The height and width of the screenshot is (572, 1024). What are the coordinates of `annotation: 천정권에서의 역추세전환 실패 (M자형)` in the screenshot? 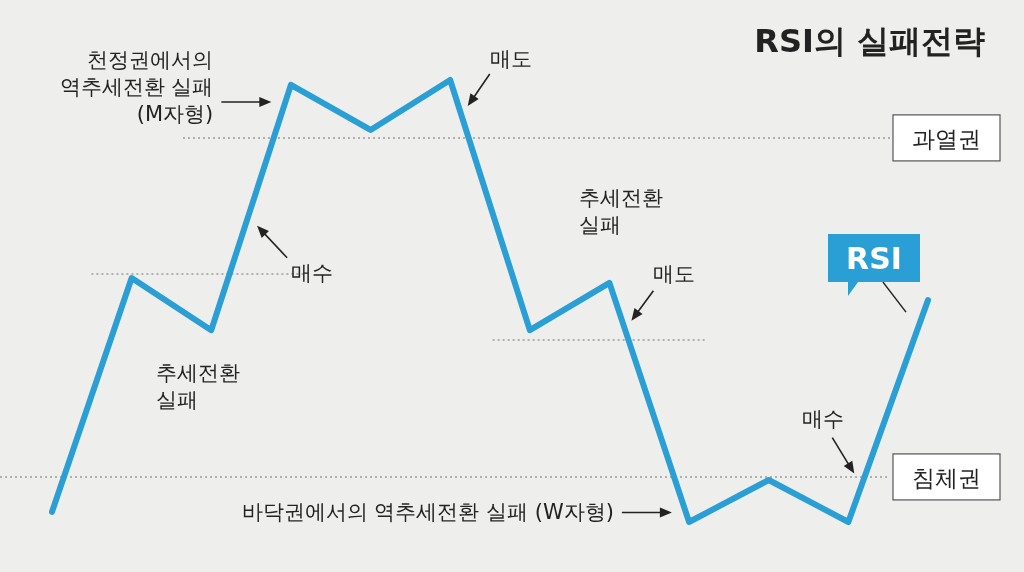 It's located at (136, 87).